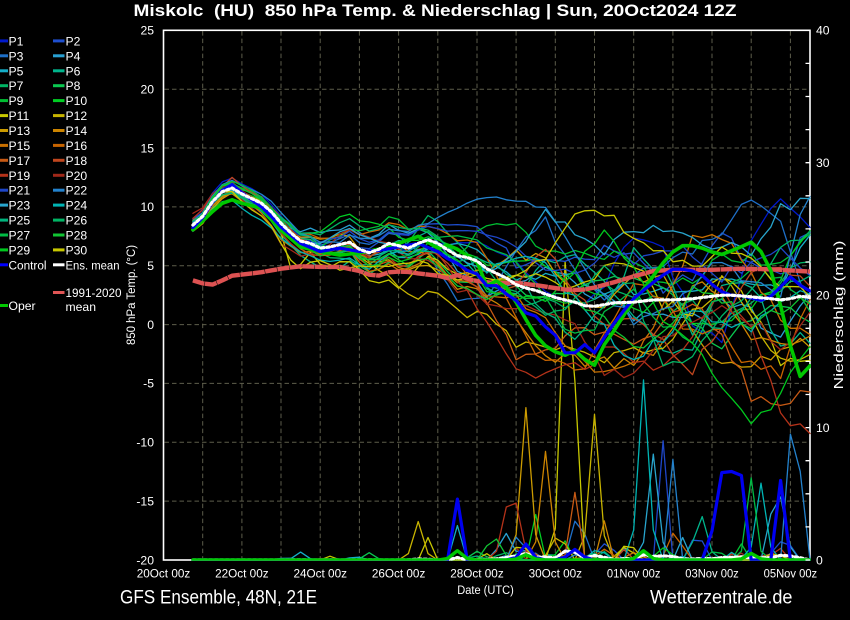 Image resolution: width=850 pixels, height=620 pixels. Describe the element at coordinates (485, 590) in the screenshot. I see `svg-text: Date (UTC)` at that location.